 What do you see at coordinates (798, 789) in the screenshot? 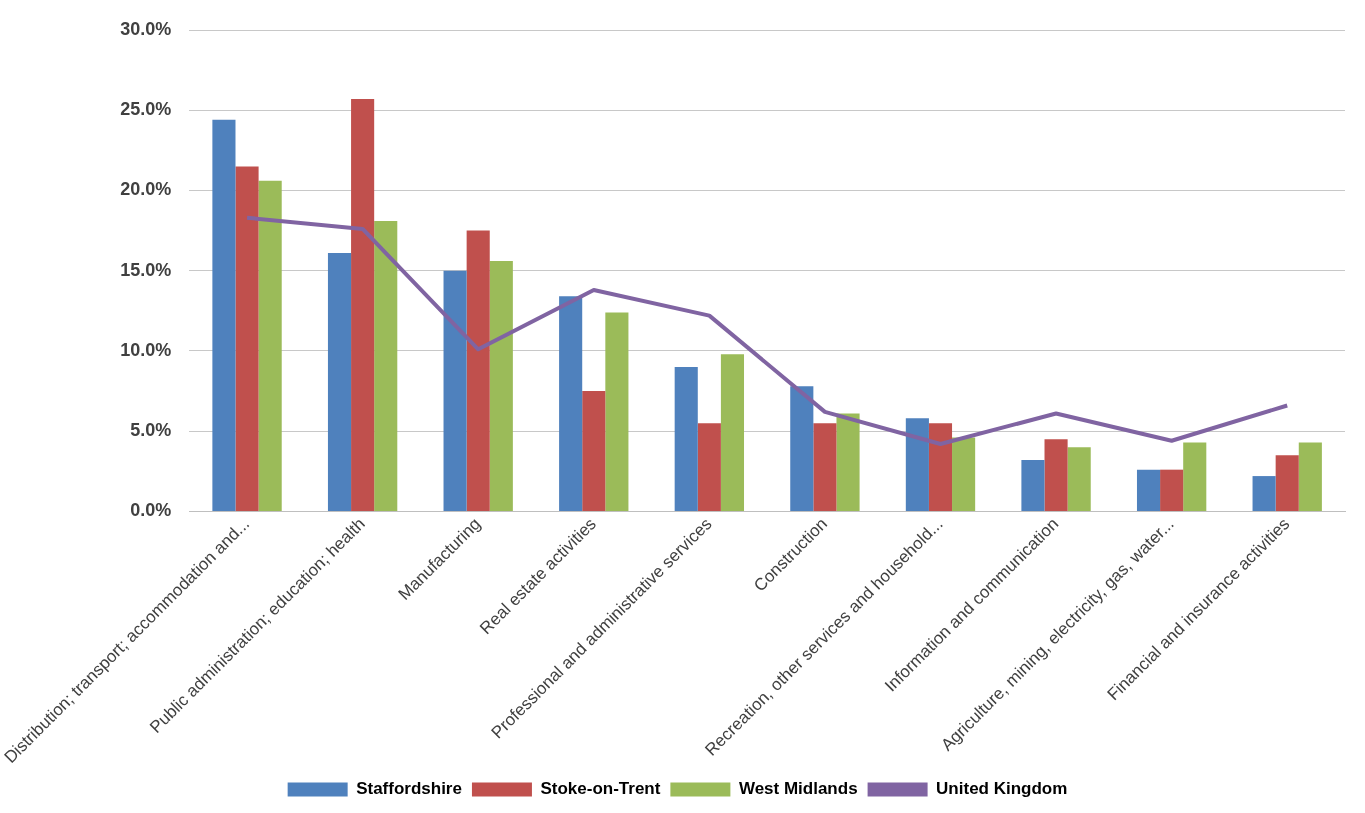
I see `legend-label: West Midlands` at bounding box center [798, 789].